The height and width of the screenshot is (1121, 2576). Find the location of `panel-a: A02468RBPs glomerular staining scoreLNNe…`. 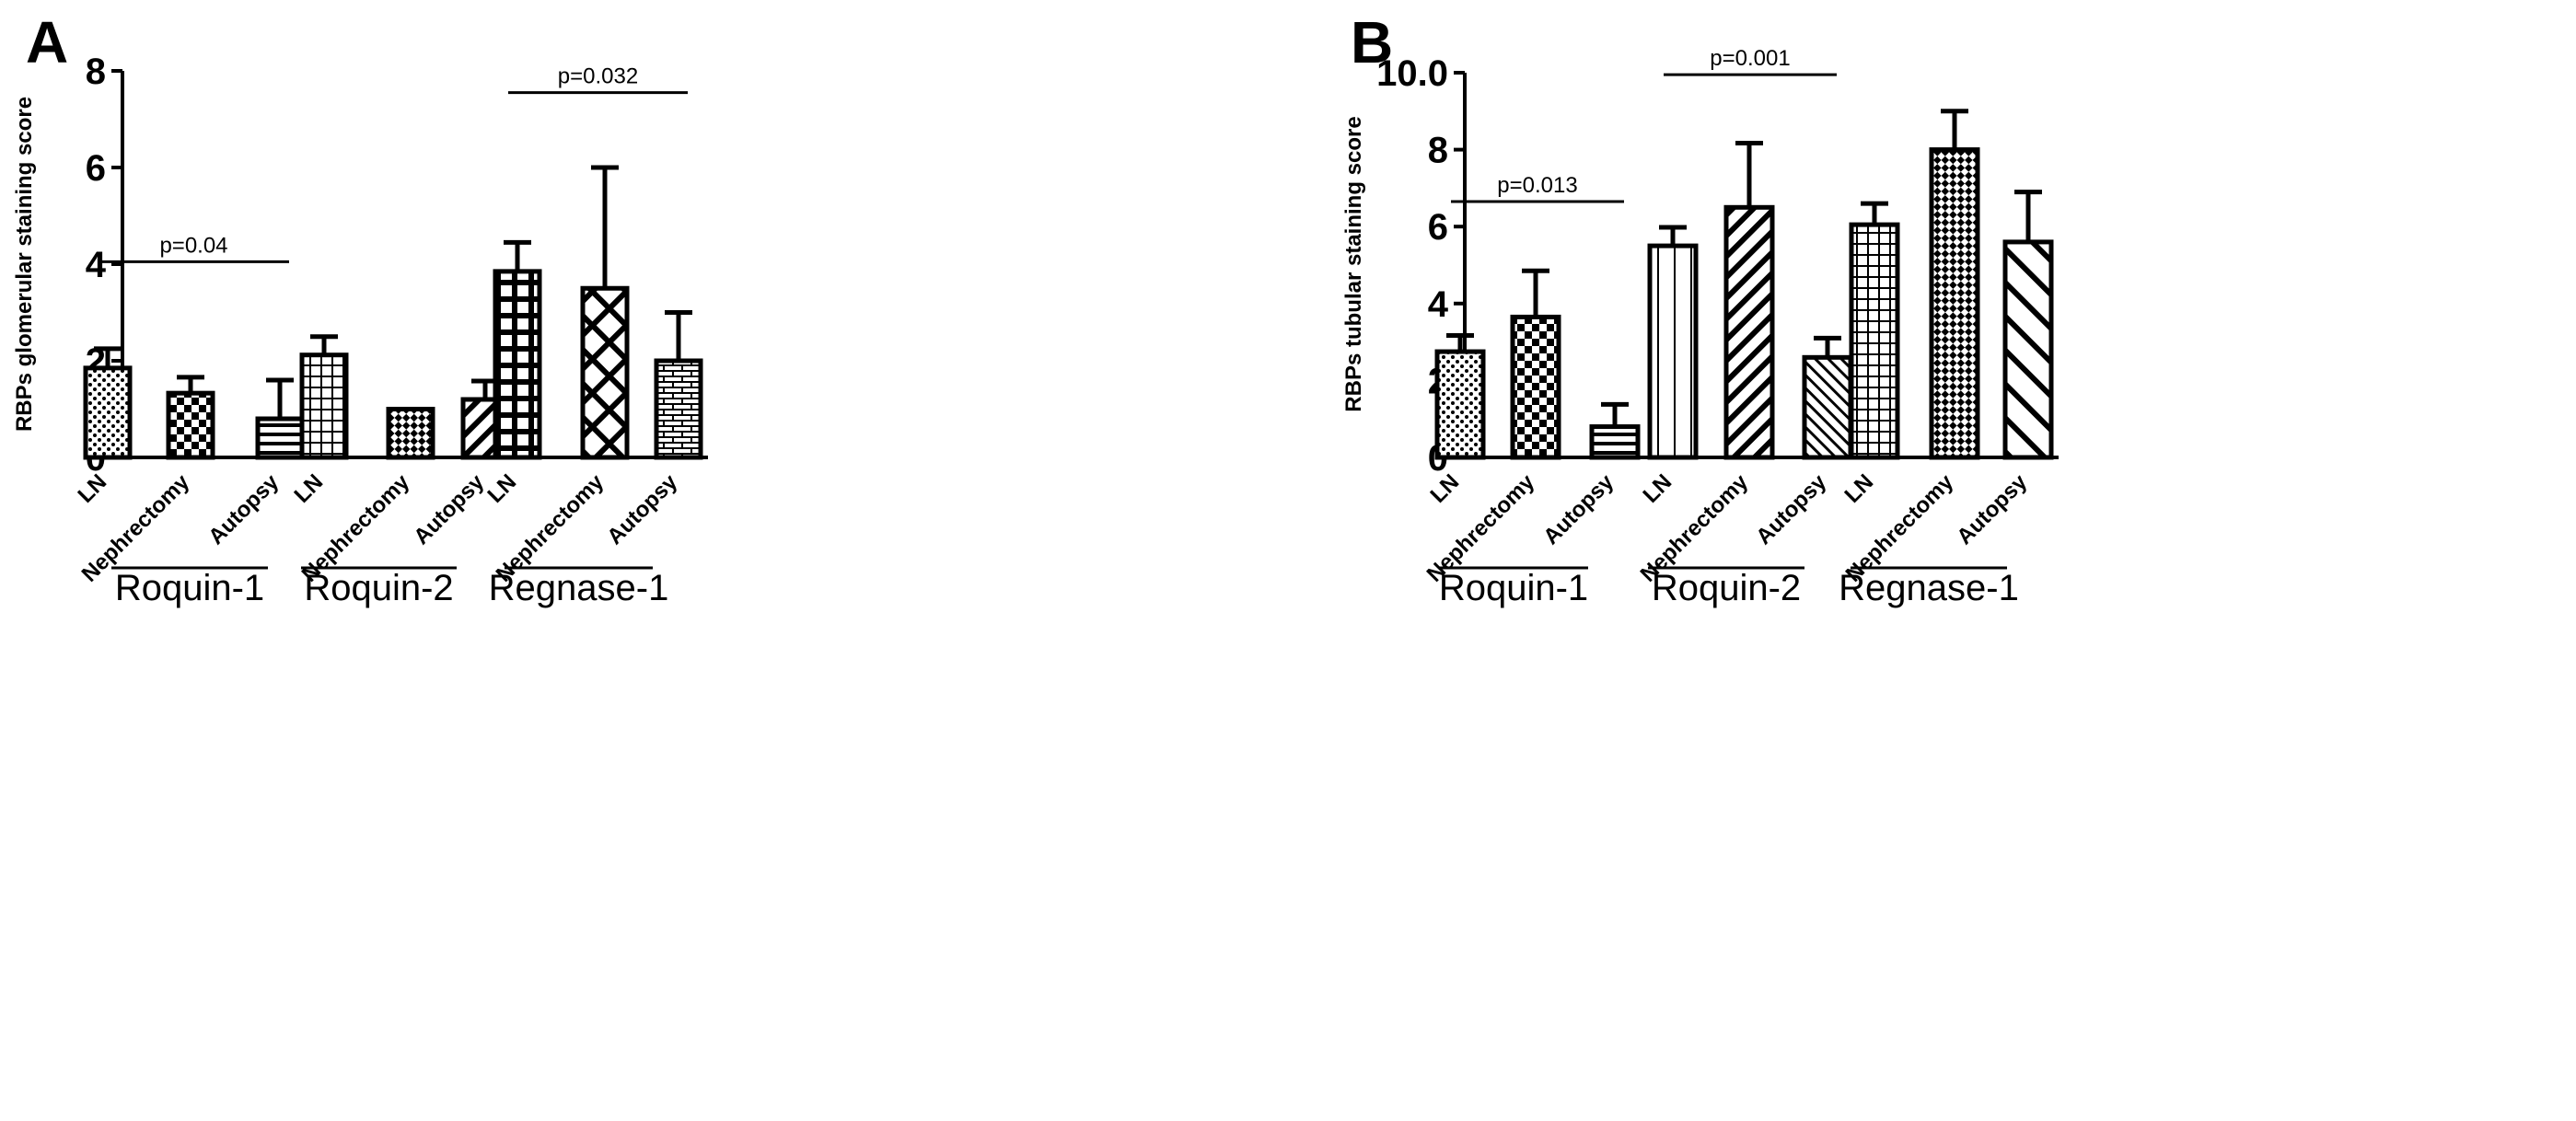

panel-a: A02468RBPs glomerular staining scoreLNNe… is located at coordinates (360, 309).